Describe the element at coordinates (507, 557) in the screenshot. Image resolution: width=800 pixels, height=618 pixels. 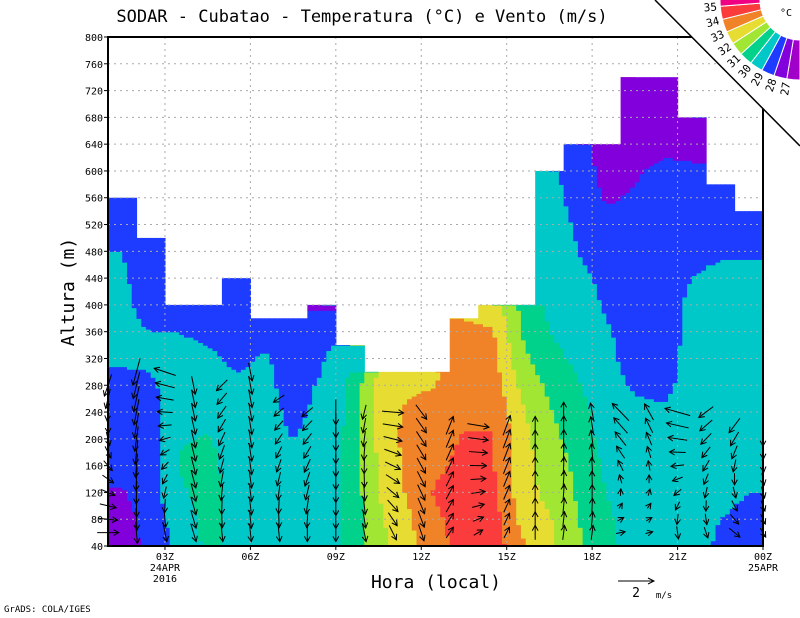
I see `x-tick-label: 15Z` at that location.